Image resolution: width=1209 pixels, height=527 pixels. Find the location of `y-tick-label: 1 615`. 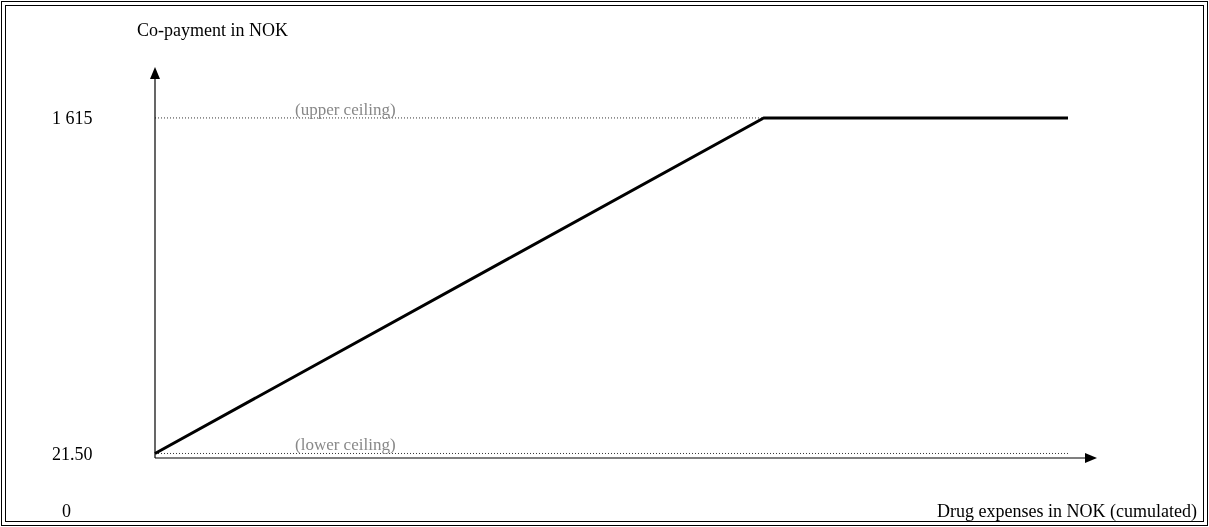

y-tick-label: 1 615 is located at coordinates (72, 118).